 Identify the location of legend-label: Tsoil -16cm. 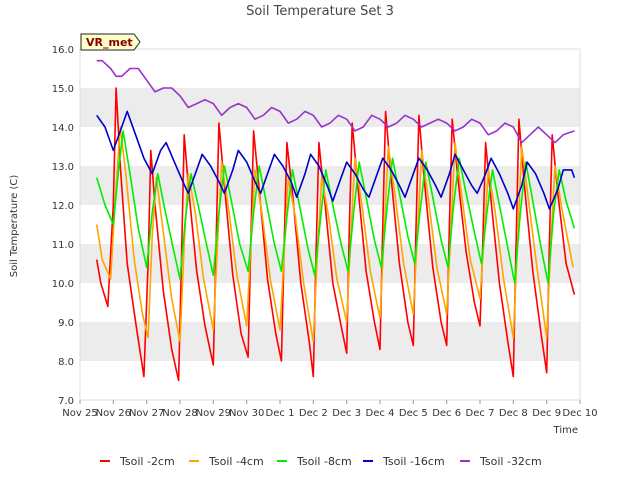
(413, 461).